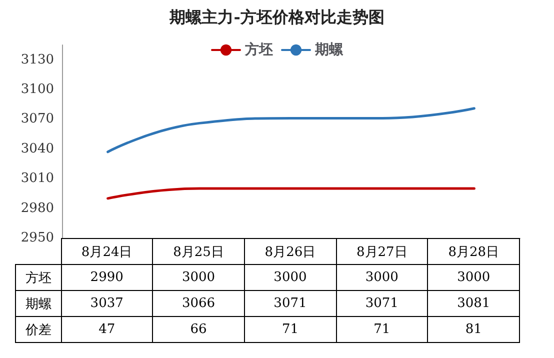  Describe the element at coordinates (474, 251) in the screenshot. I see `x-tick-label: 8月28日` at that location.